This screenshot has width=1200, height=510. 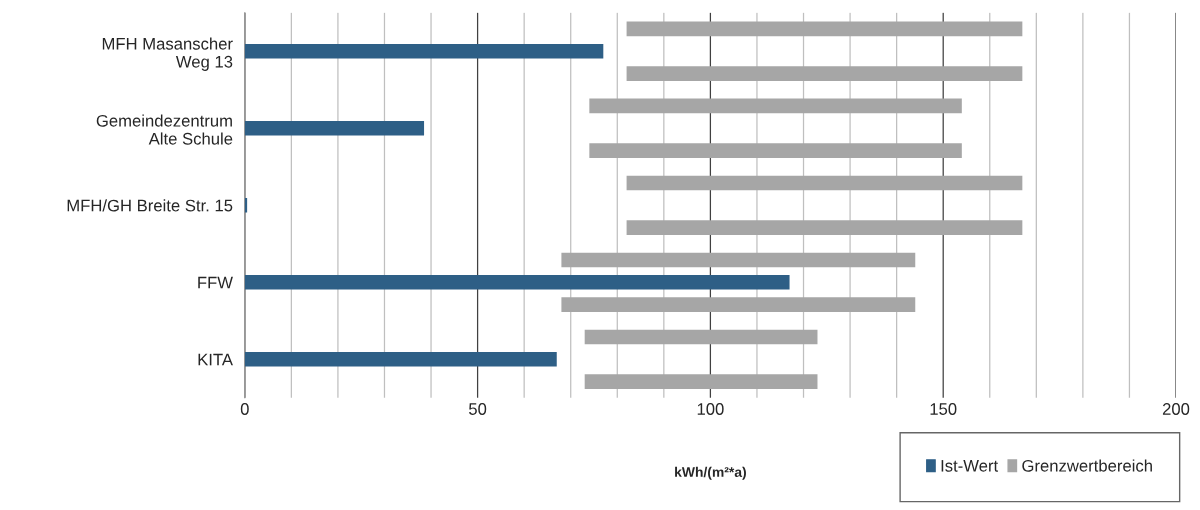 I want to click on x-tick-label: 100, so click(x=710, y=409).